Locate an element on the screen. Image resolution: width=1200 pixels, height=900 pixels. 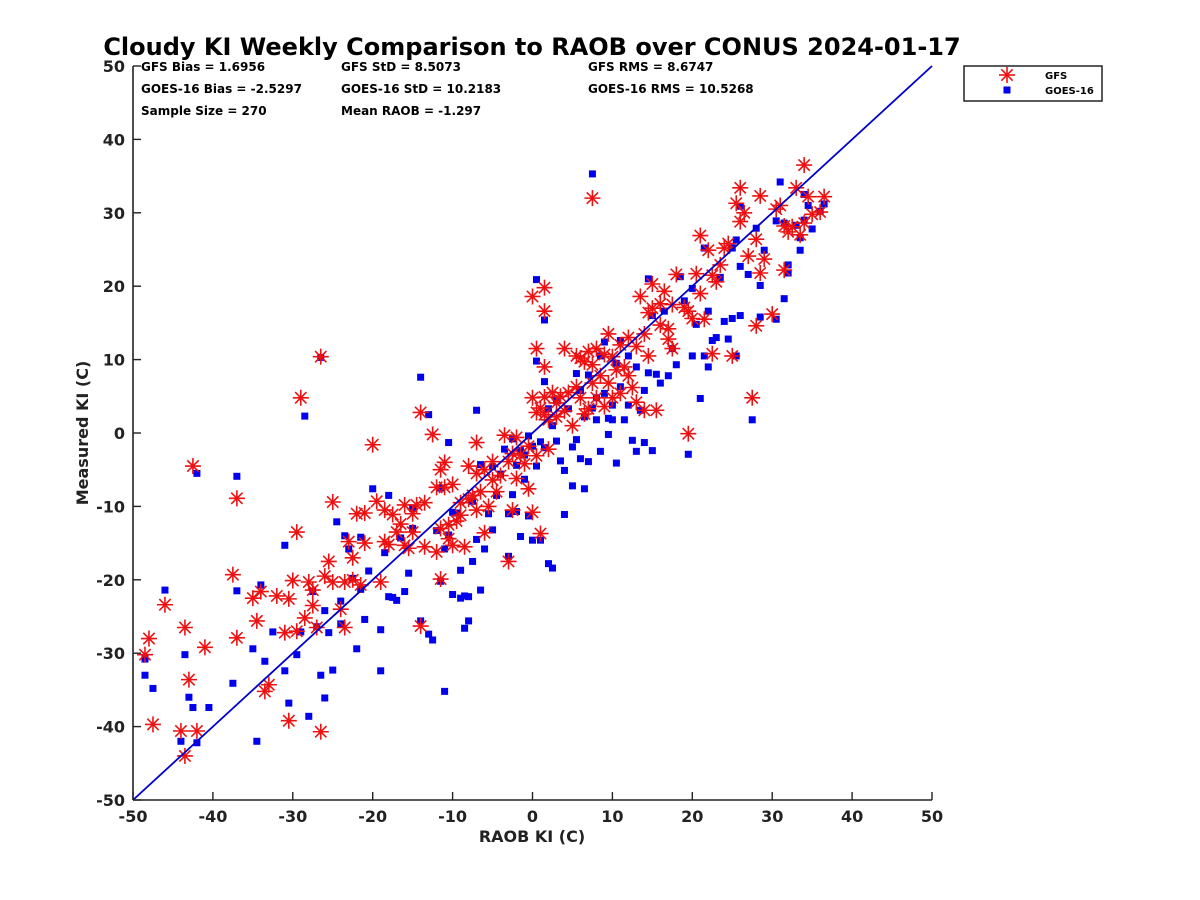
x-tick-label: -40 is located at coordinates (212, 816).